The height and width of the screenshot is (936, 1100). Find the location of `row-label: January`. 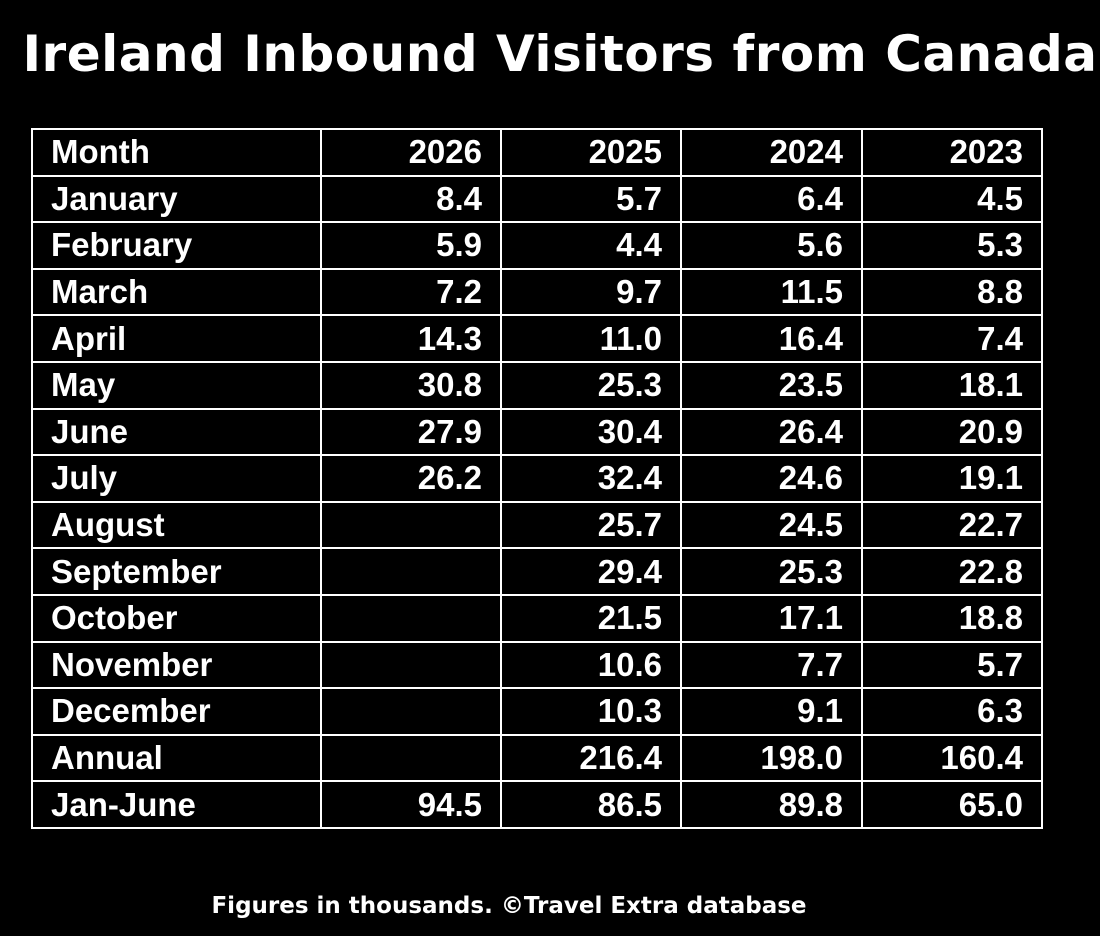

row-label: January is located at coordinates (176, 199).